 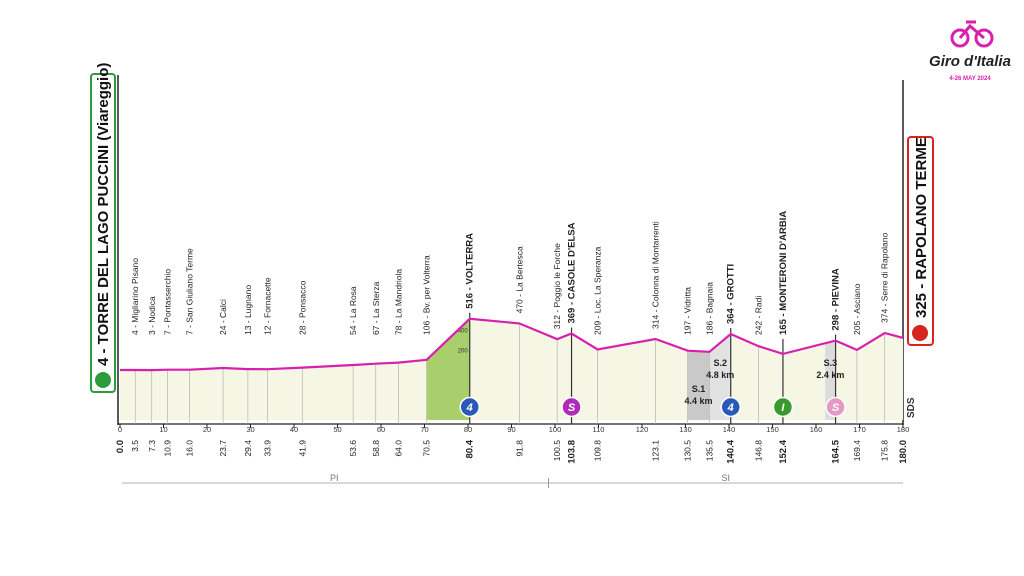 I want to click on sprint-name: S.2, so click(x=721, y=363).